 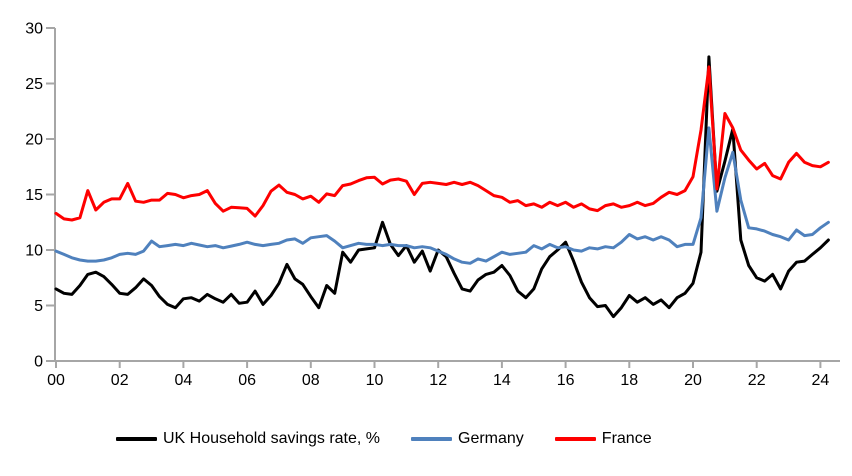 What do you see at coordinates (136, 439) in the screenshot?
I see `legend-line-swatch-uk` at bounding box center [136, 439].